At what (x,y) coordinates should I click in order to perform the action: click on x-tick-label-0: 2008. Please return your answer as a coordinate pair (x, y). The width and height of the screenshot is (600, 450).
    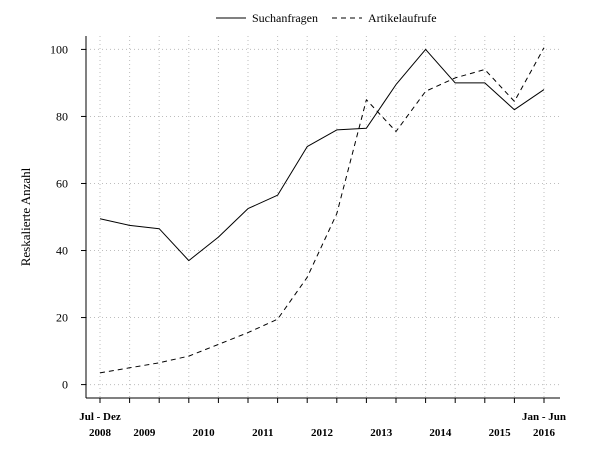
    Looking at the image, I should click on (100, 433).